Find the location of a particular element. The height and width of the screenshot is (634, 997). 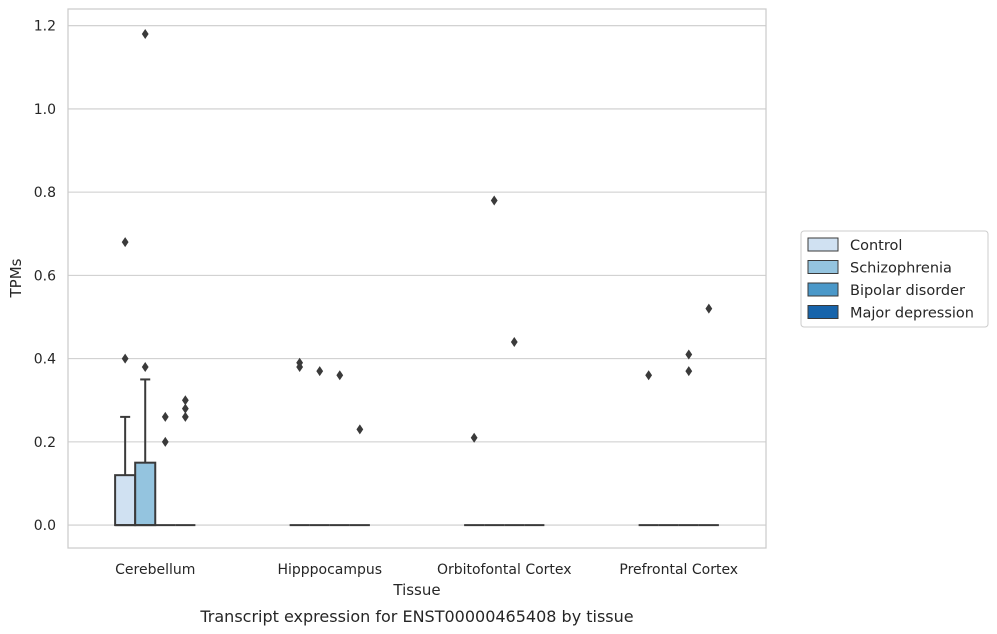

y-tick-label: 0.0 is located at coordinates (45, 526).